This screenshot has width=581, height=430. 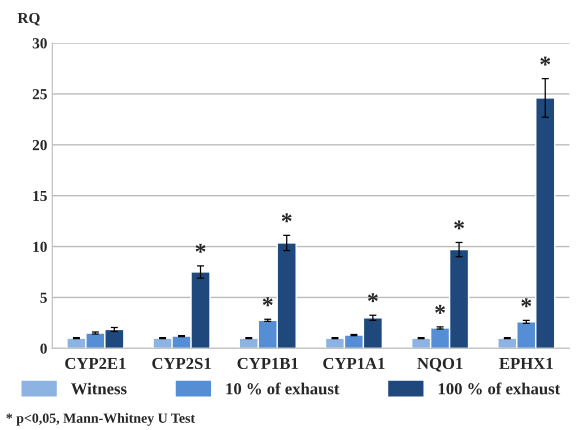 What do you see at coordinates (268, 364) in the screenshot?
I see `x-tick-label: CYP1B1` at bounding box center [268, 364].